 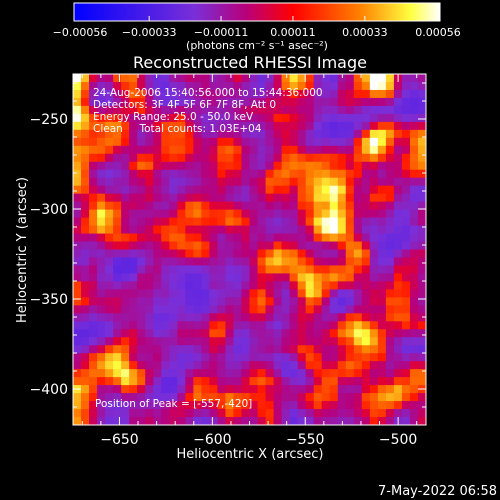 I want to click on colorbar-tick-label: −0.00056, so click(x=80, y=32).